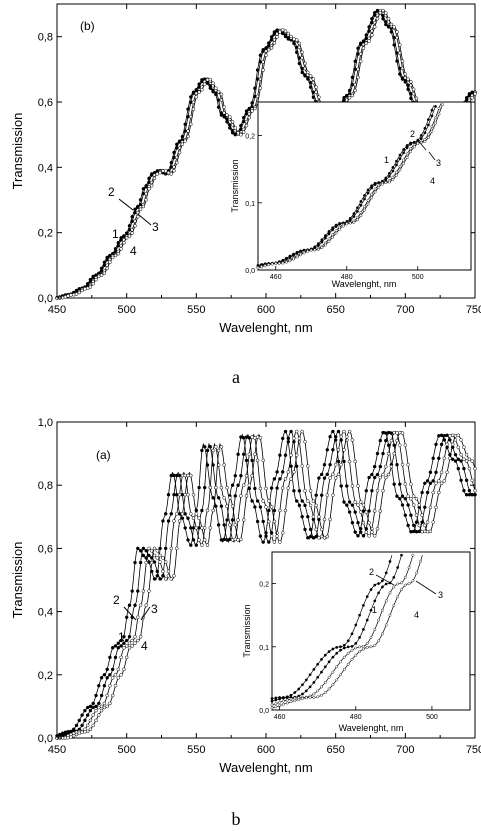 This screenshot has height=831, width=481. Describe the element at coordinates (276, 277) in the screenshot. I see `inset-x-tick-label-top: 460` at that location.